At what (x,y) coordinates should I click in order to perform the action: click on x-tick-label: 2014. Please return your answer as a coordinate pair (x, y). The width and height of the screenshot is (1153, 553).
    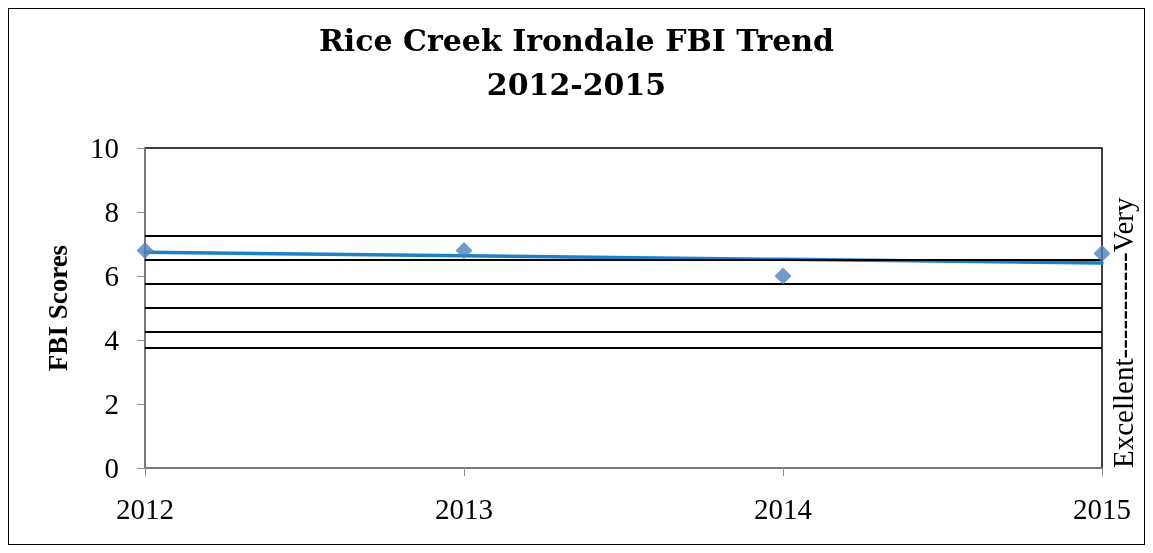
    Looking at the image, I should click on (783, 508).